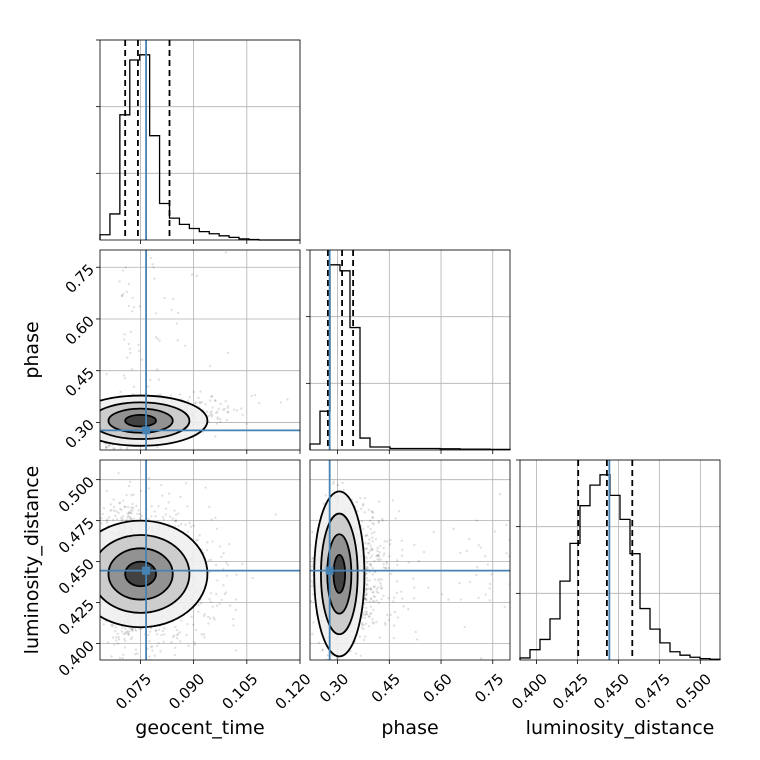  I want to click on x-tick-label: 0.75, so click(489, 688).